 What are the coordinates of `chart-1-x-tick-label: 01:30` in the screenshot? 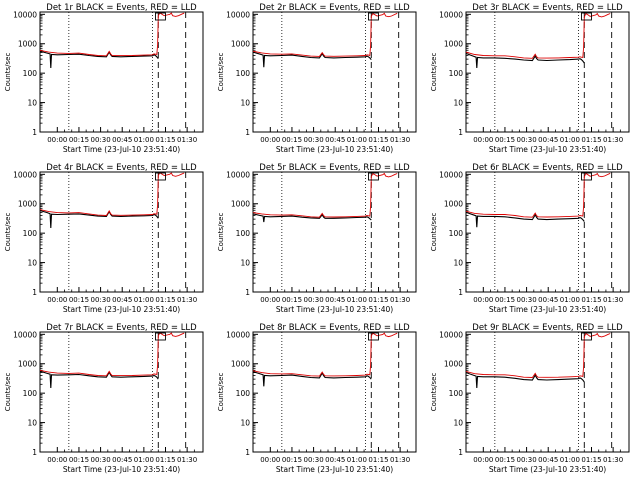 It's located at (187, 140).